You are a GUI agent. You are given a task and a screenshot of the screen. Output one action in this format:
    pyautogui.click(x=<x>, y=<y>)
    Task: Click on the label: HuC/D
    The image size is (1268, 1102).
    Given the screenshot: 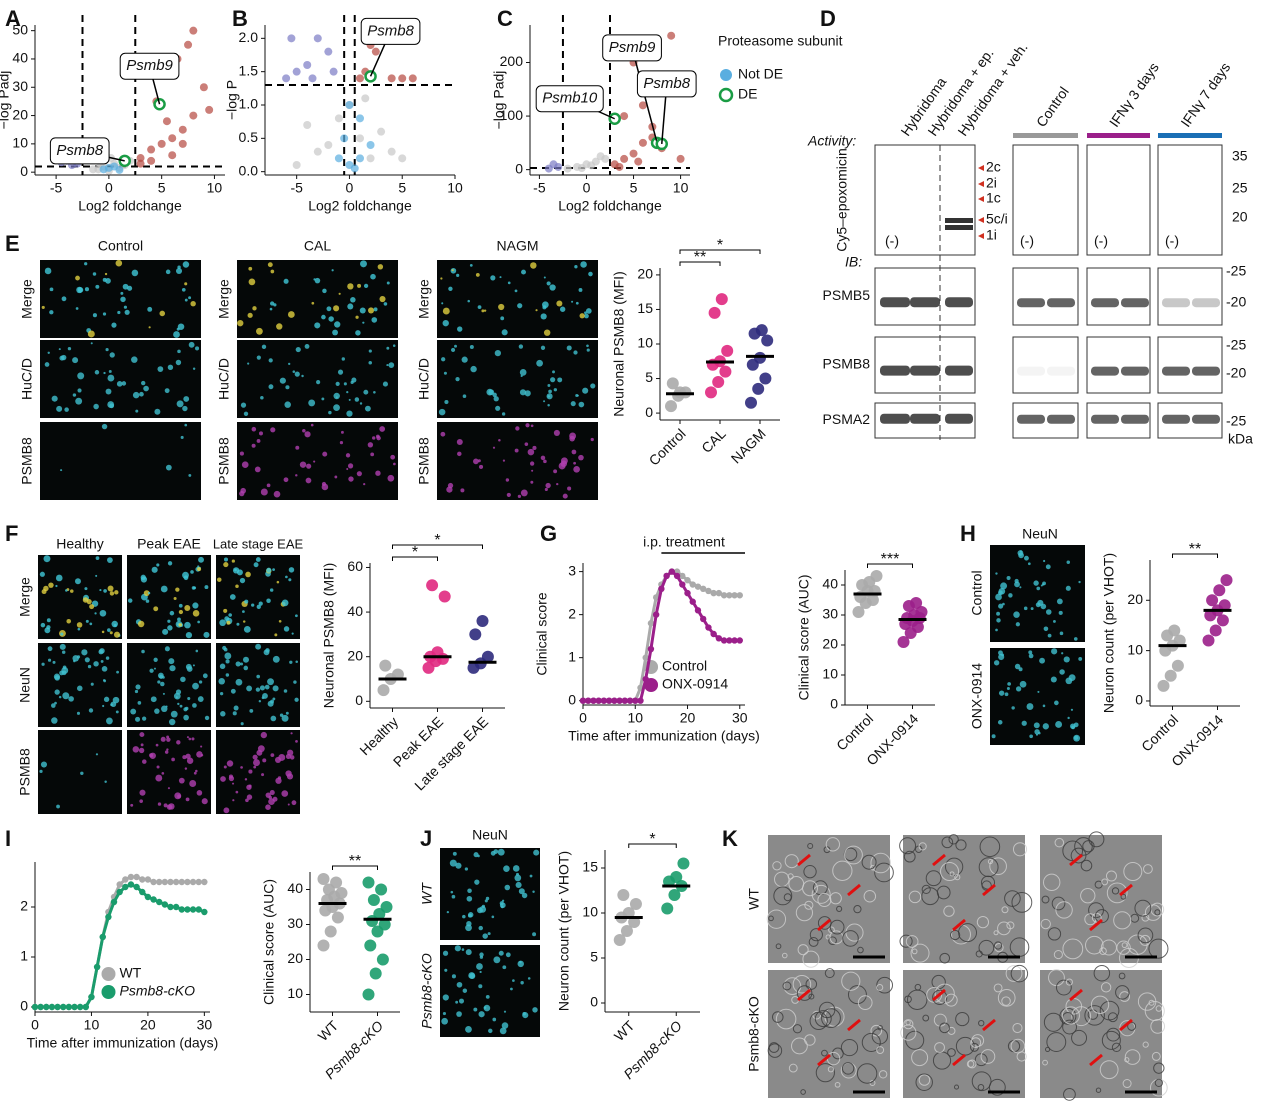 What is the action you would take?
    pyautogui.click(x=224, y=379)
    